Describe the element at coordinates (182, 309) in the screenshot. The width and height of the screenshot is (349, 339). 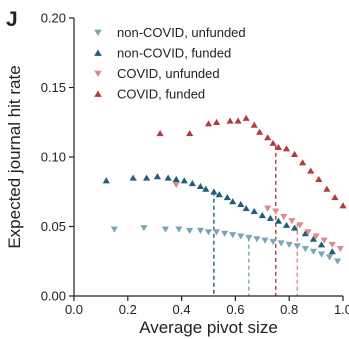
I see `x-tick-label: 0.4` at that location.